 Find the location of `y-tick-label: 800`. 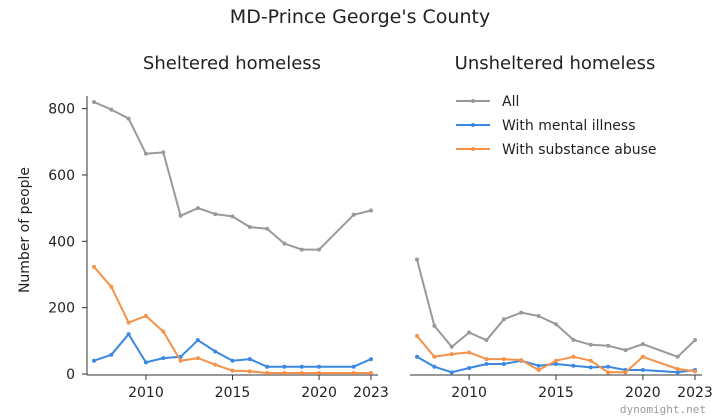

y-tick-label: 800 is located at coordinates (61, 110).